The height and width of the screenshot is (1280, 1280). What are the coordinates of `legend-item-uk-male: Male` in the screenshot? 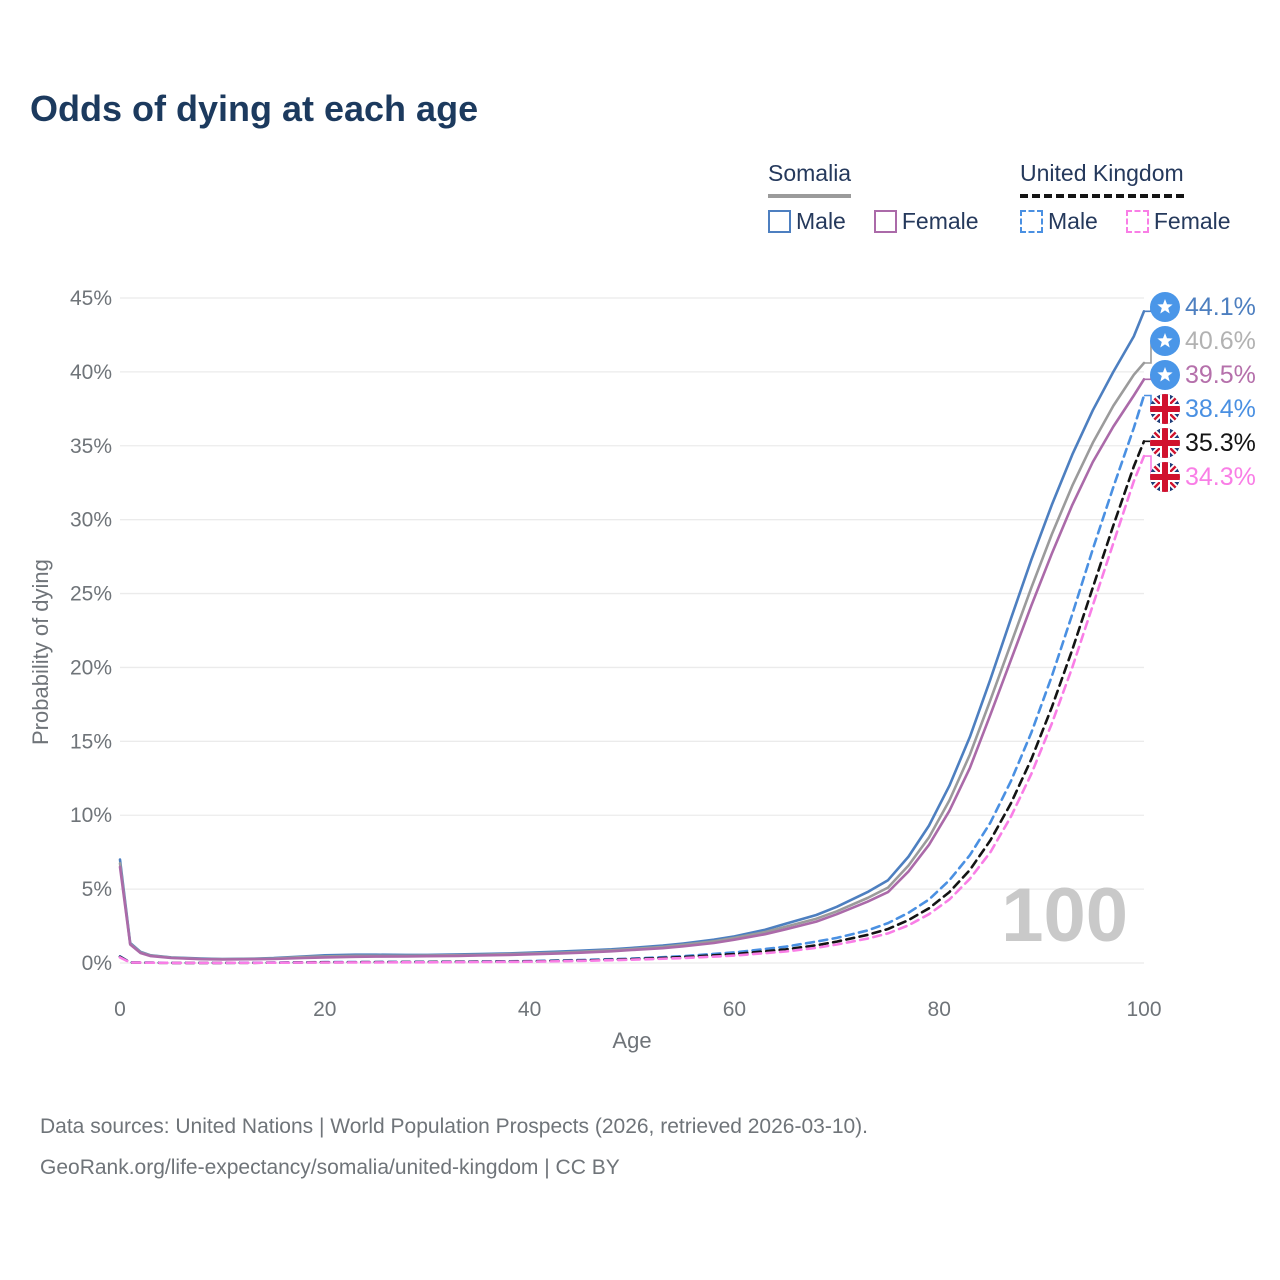 It's located at (1059, 221).